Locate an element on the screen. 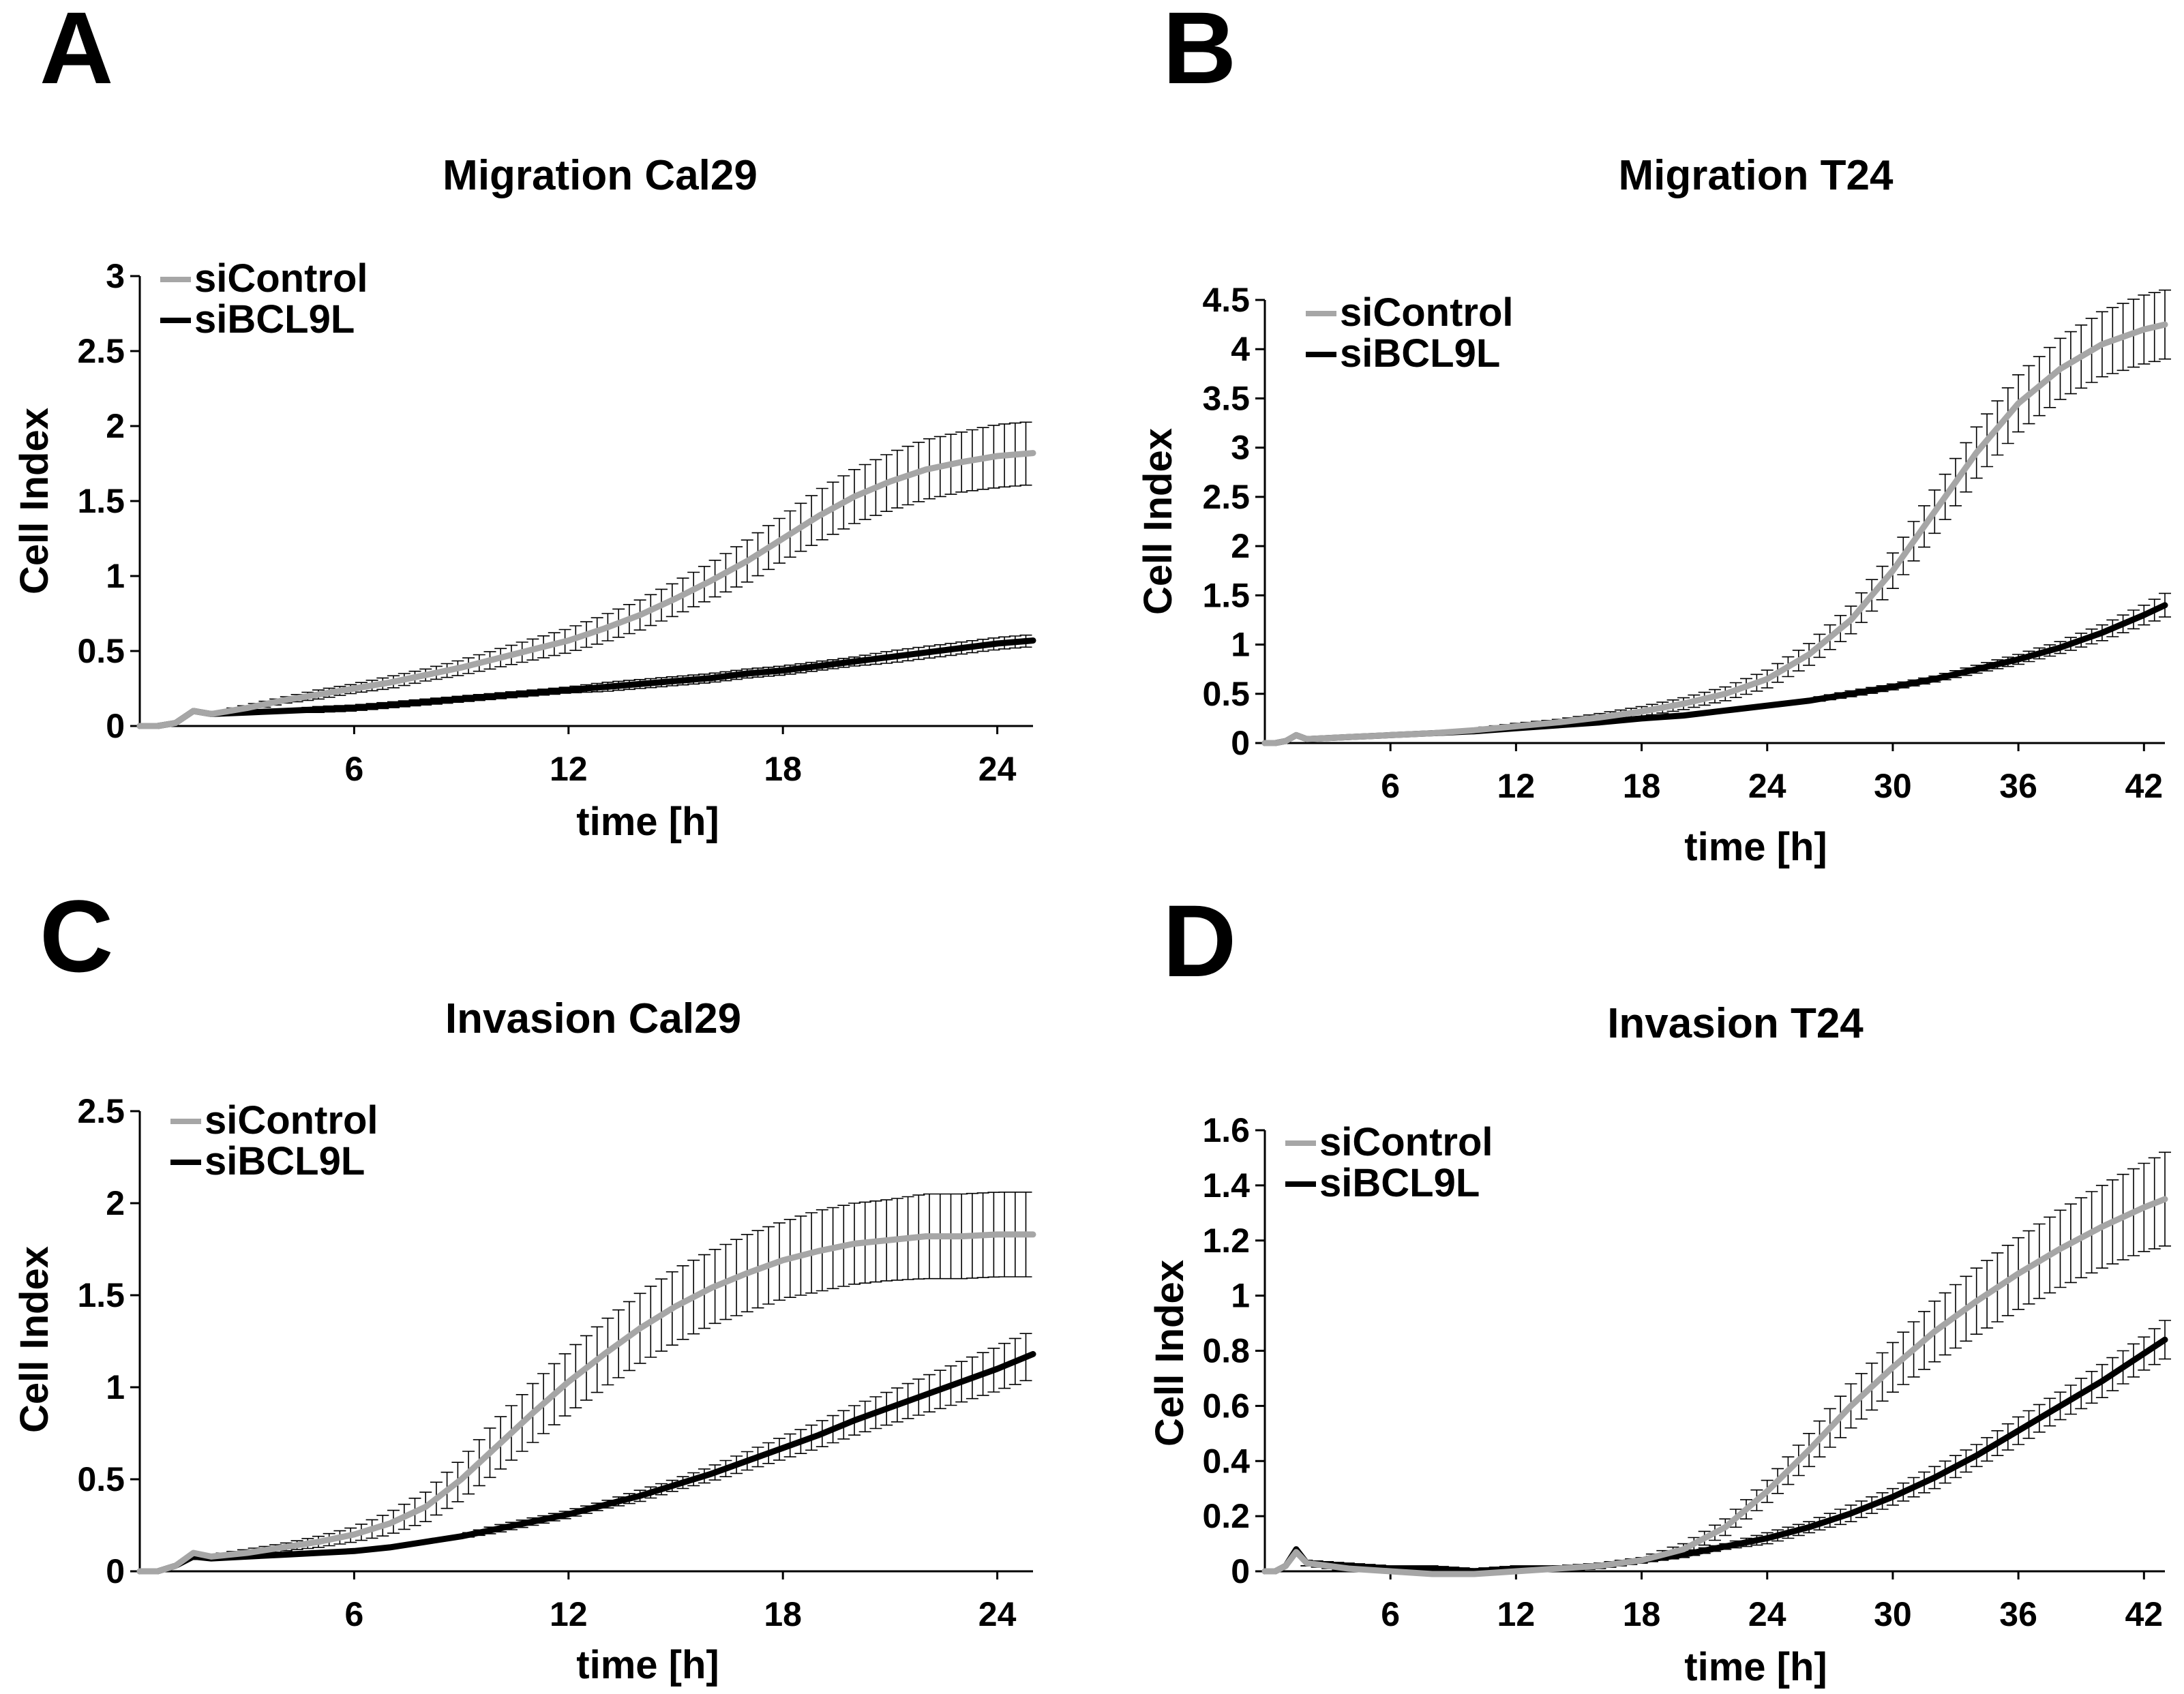 This screenshot has width=2184, height=1694. panel-d-sicontrol-error-bars is located at coordinates (1735, 1361).